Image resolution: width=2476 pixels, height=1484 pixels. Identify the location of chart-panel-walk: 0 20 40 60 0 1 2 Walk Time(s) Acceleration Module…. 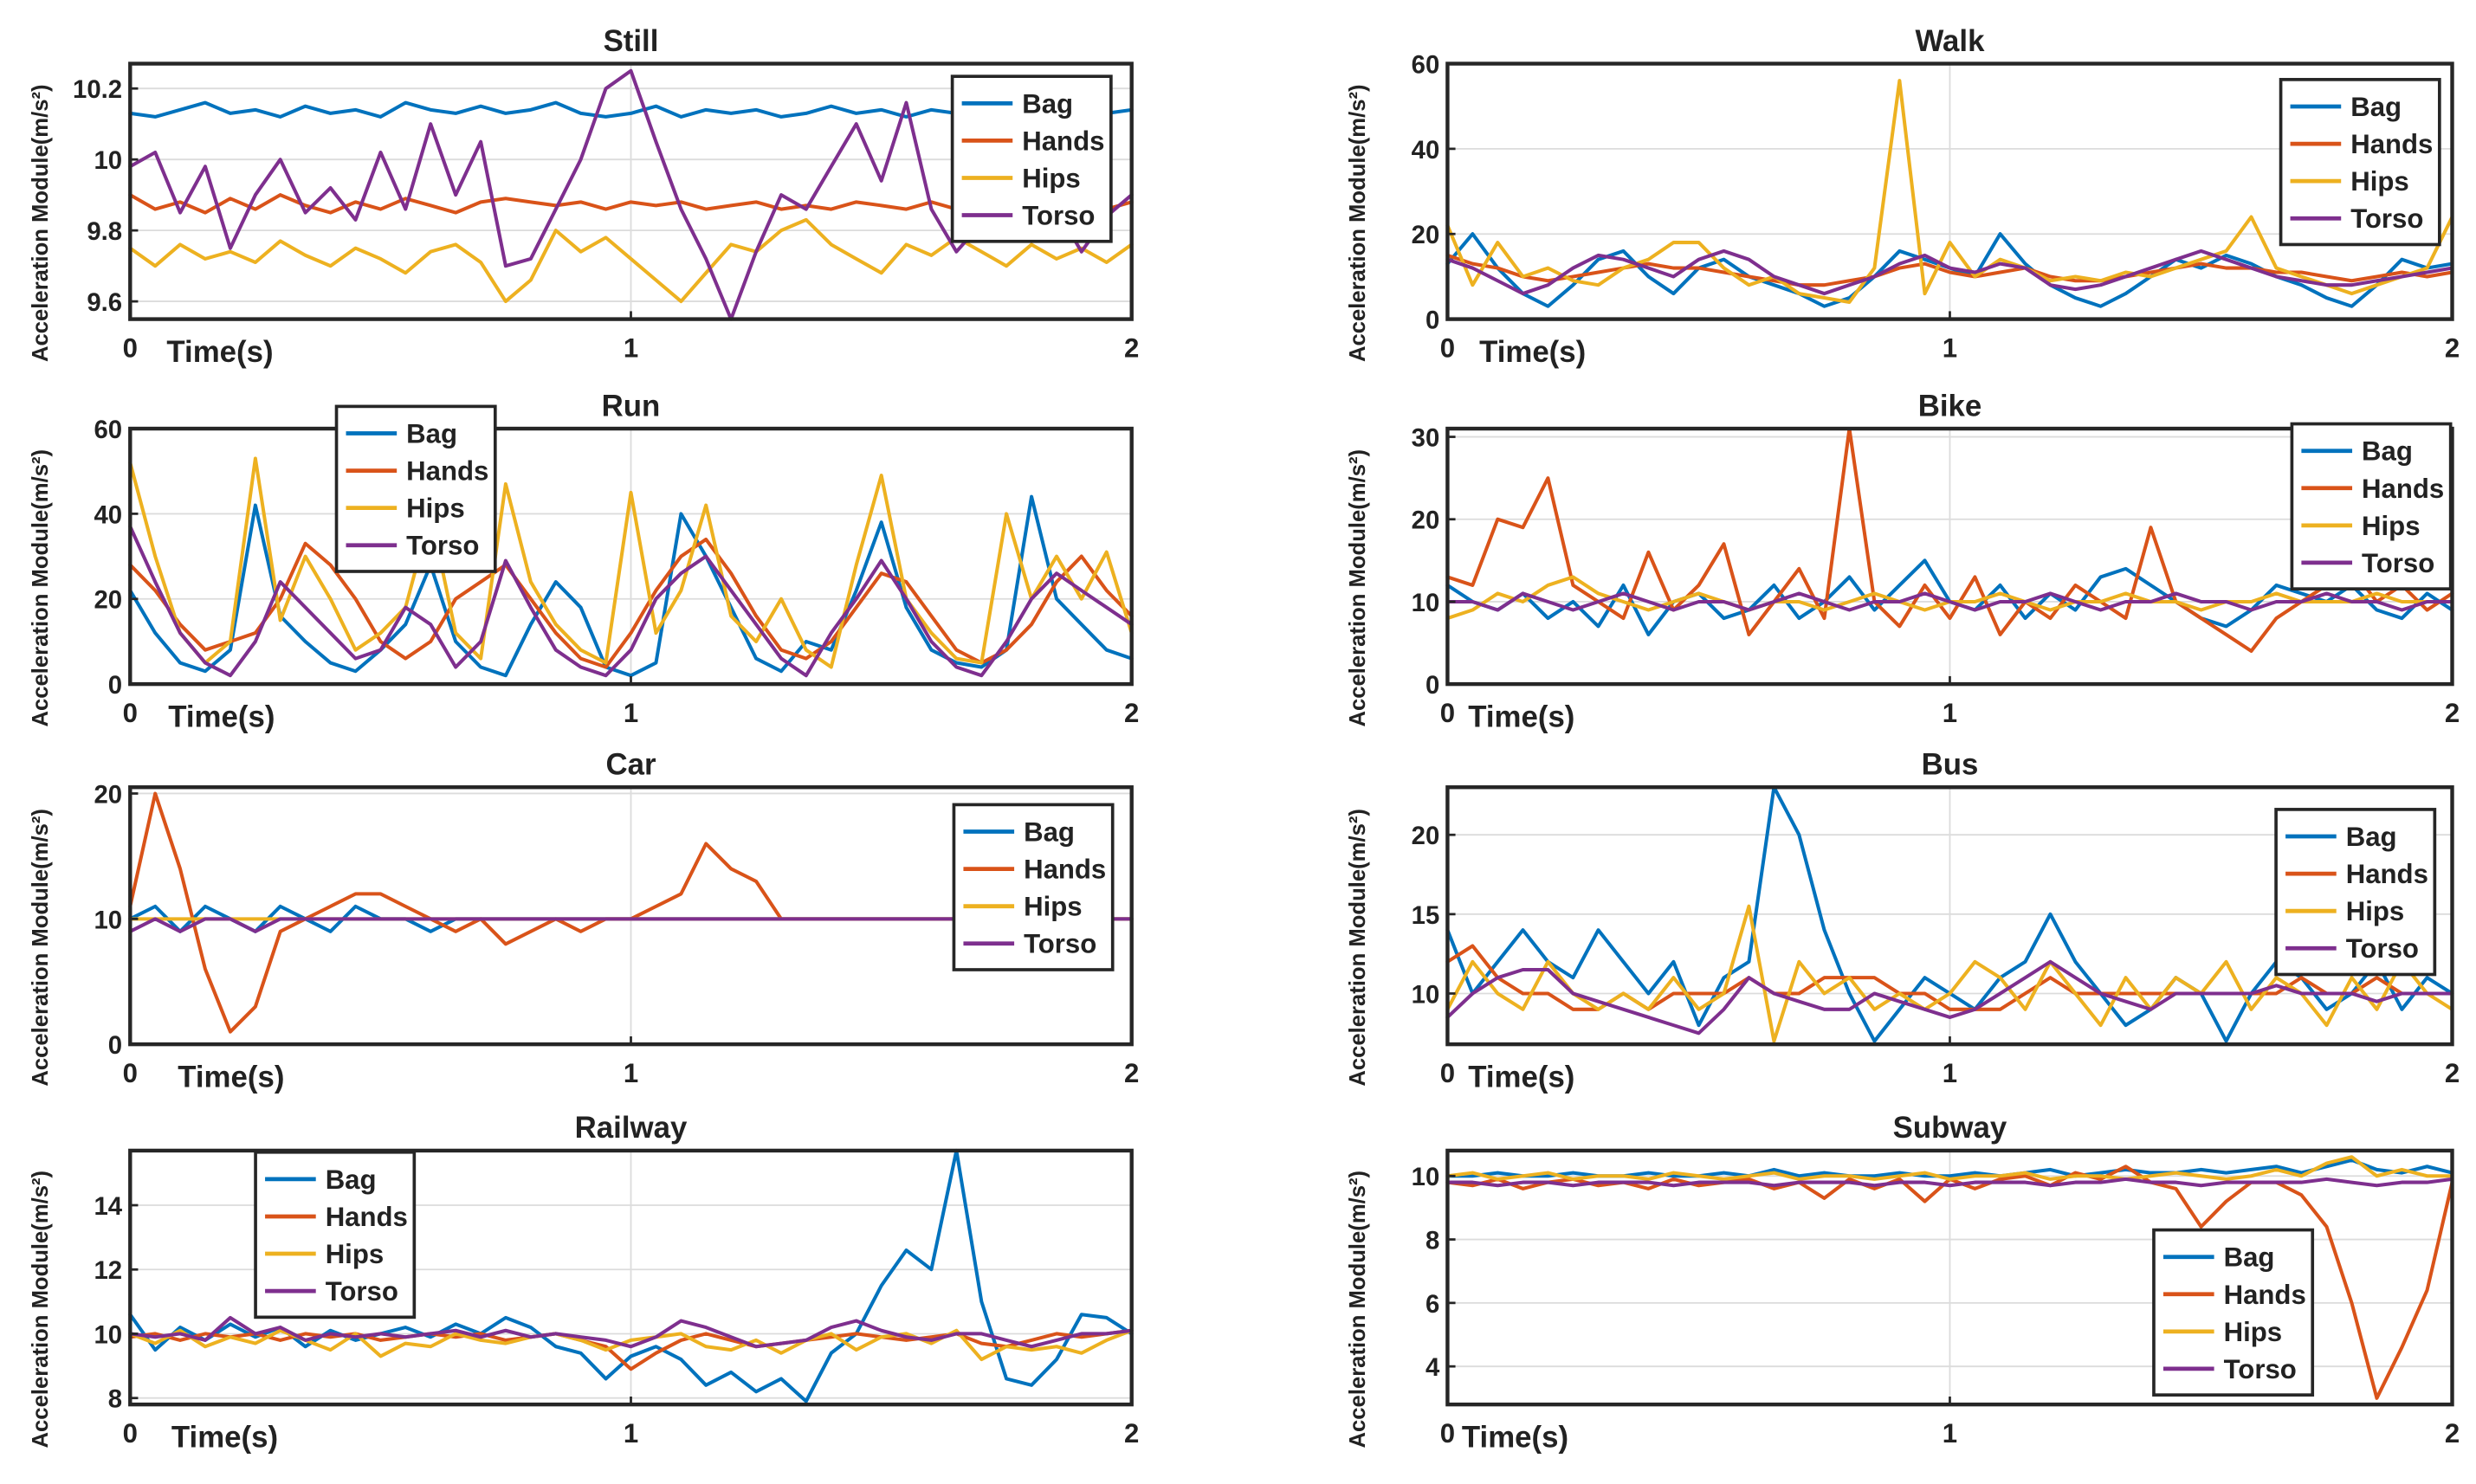
(1903, 196).